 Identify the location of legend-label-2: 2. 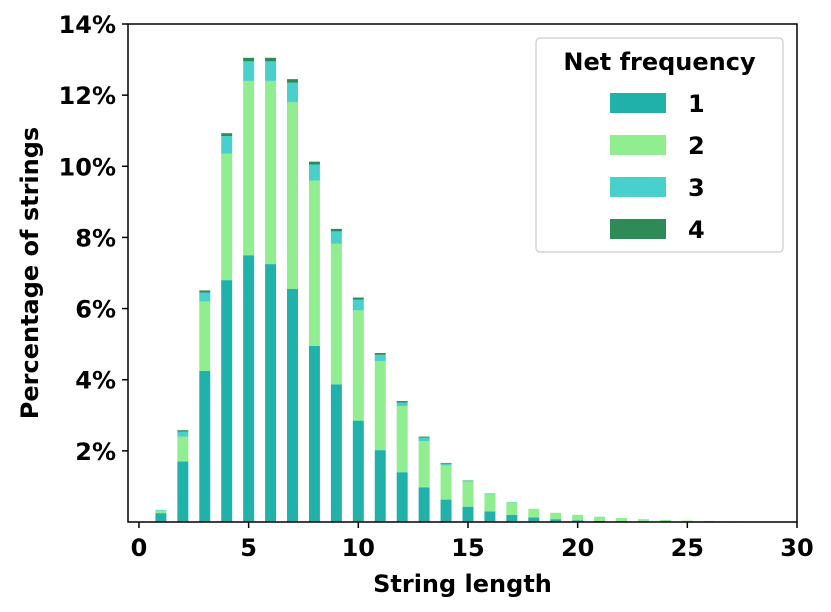
(696, 146).